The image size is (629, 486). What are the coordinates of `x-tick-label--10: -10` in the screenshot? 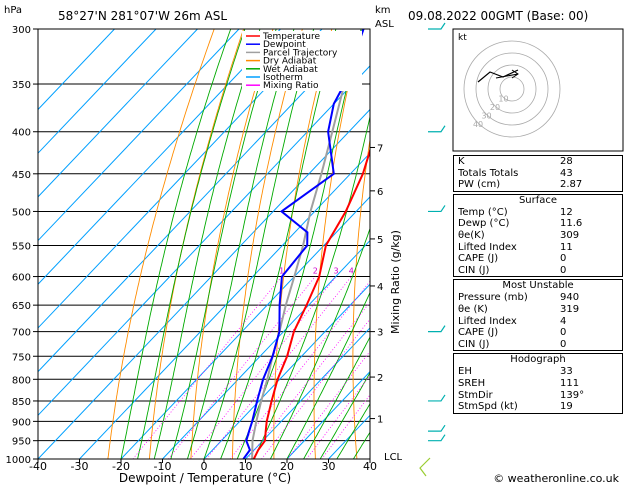 It's located at (163, 466).